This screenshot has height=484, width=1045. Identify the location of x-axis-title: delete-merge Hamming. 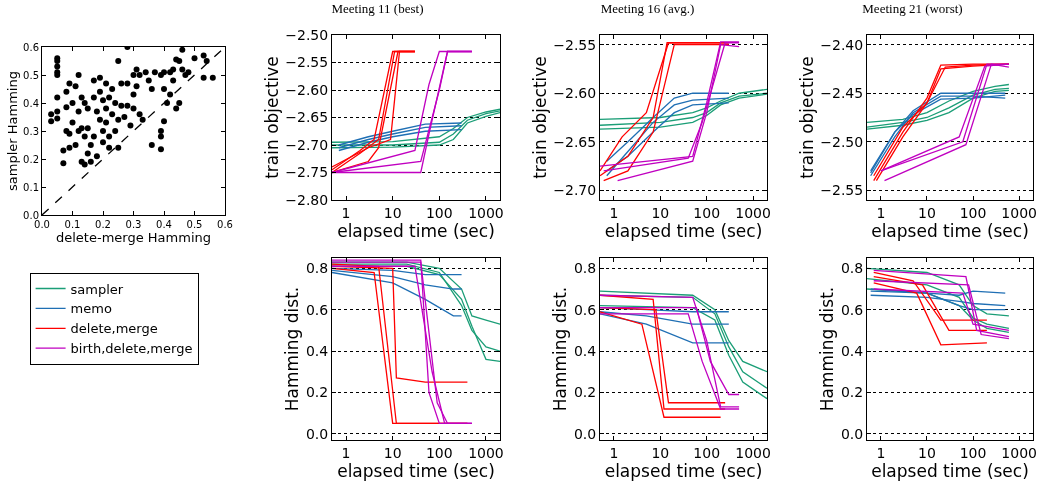
(133, 237).